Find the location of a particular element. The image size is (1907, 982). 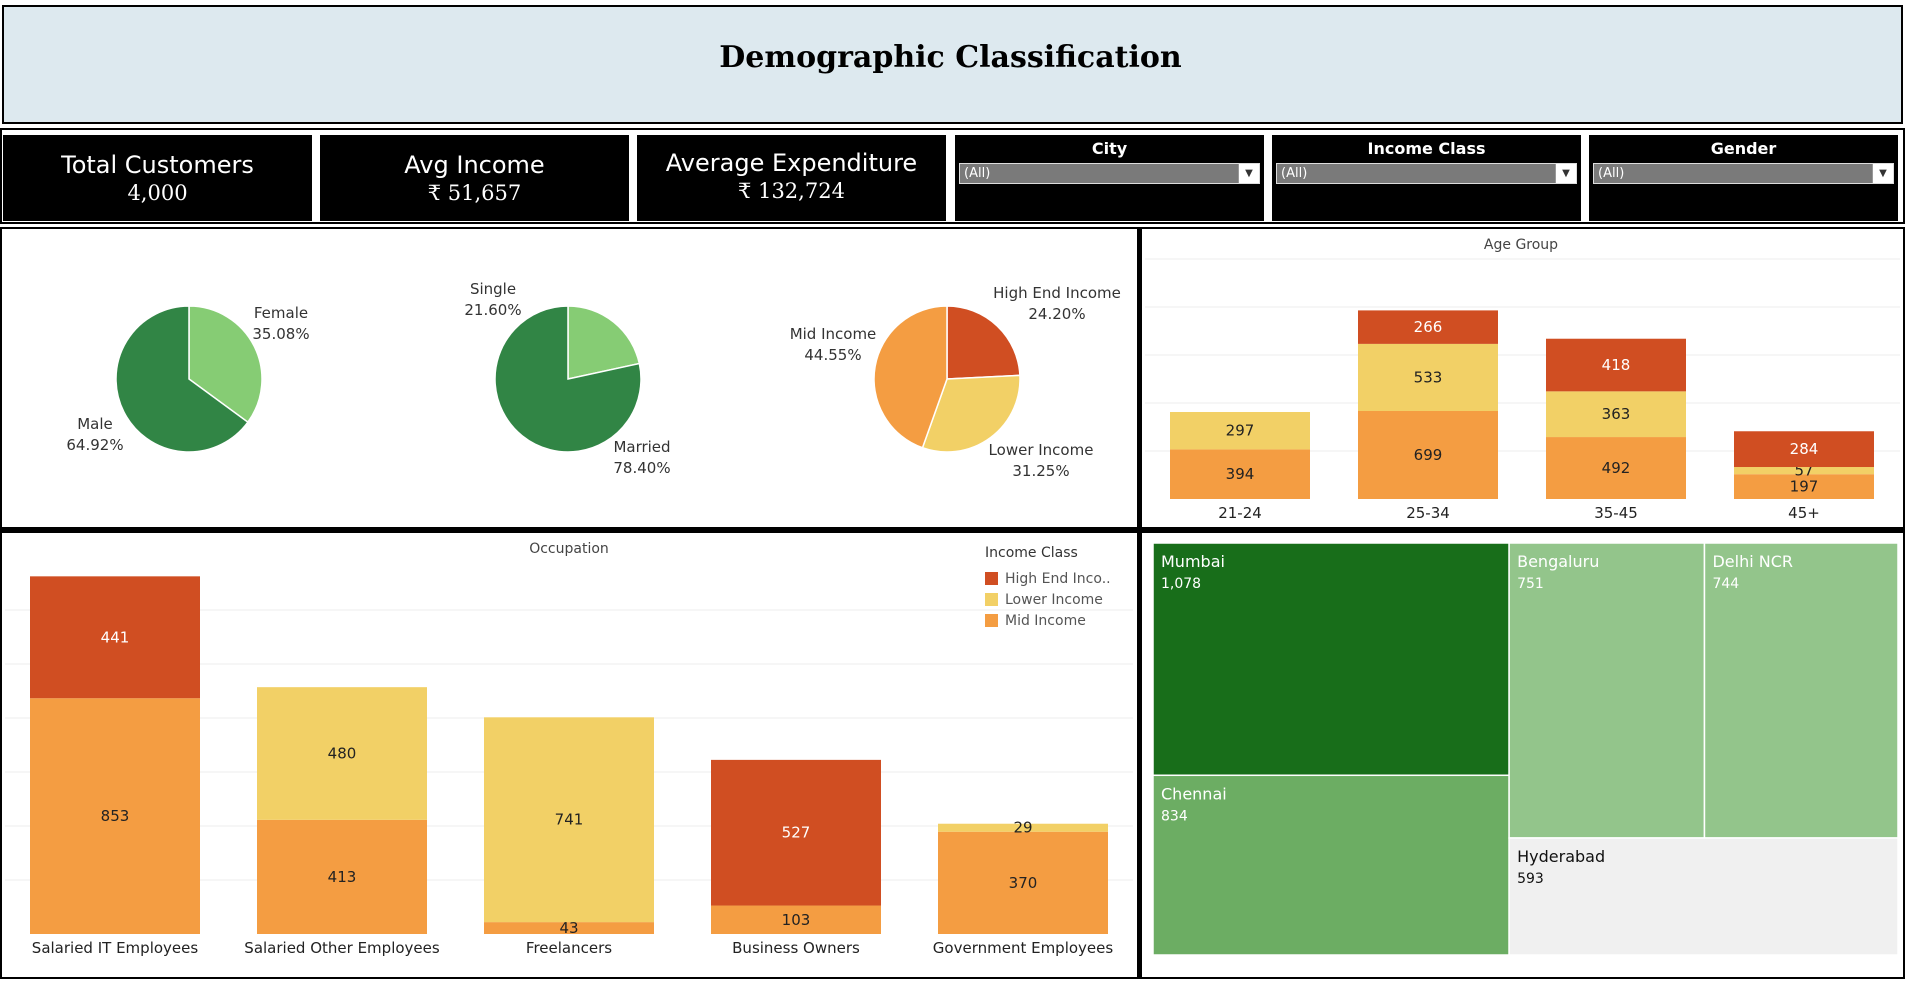

kpi-total-customers: Total Customers 4,000 is located at coordinates (157, 178).